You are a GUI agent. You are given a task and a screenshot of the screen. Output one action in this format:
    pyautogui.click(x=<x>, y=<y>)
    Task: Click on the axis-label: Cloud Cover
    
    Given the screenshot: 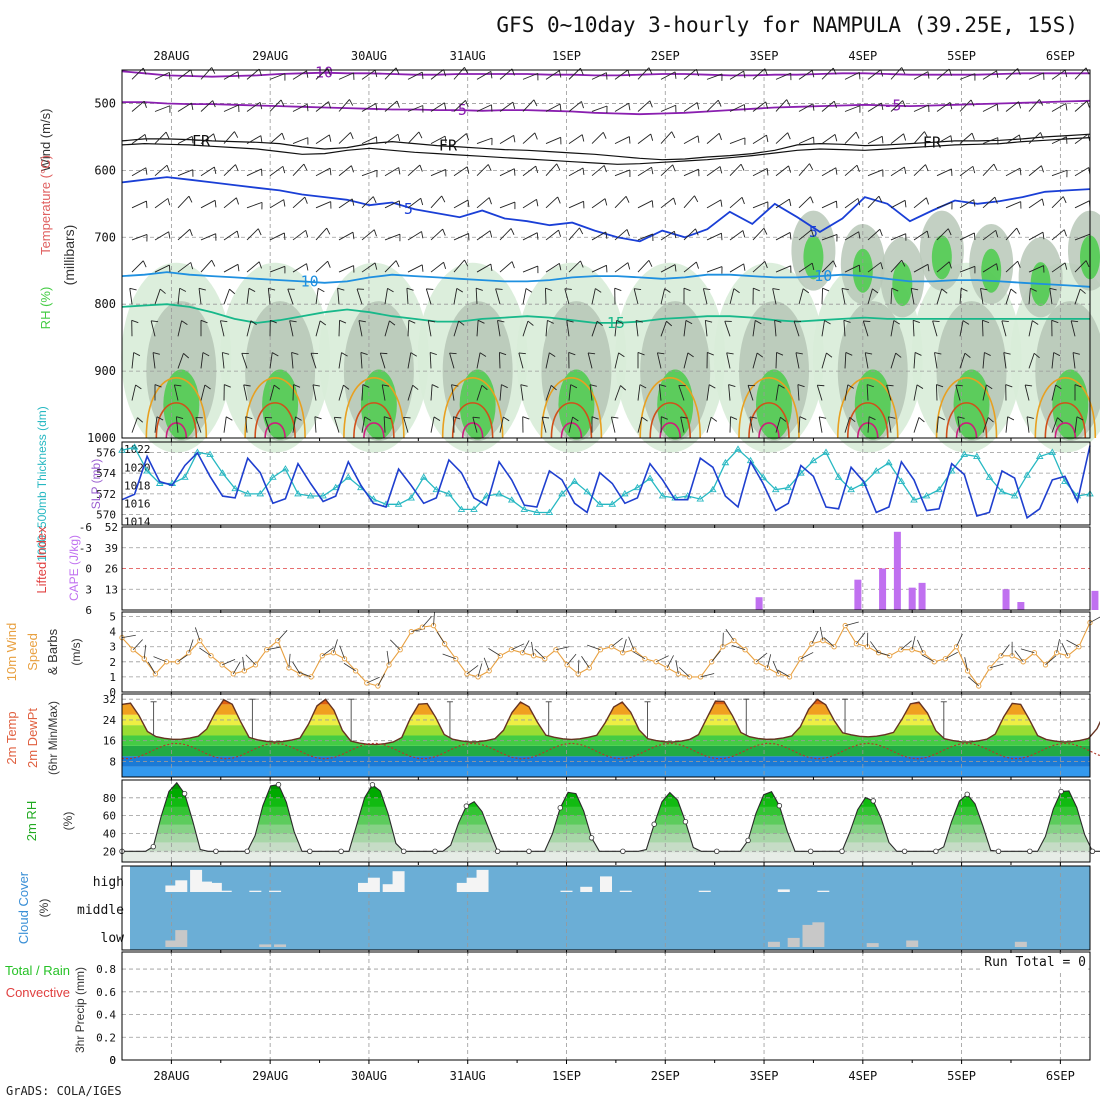 What is the action you would take?
    pyautogui.click(x=23, y=907)
    